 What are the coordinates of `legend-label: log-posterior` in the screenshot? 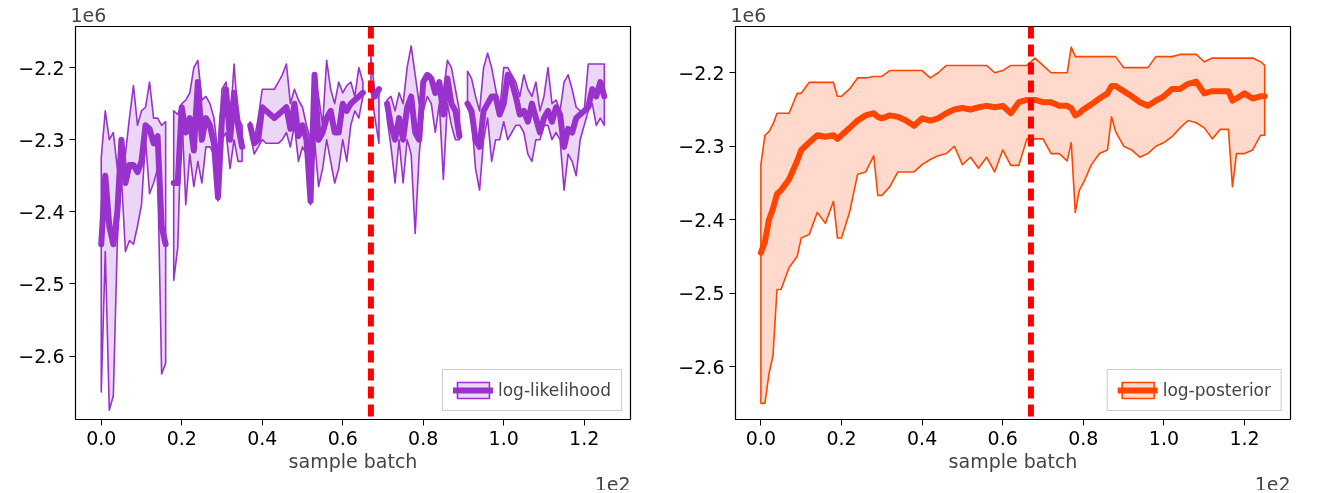 It's located at (1216, 390).